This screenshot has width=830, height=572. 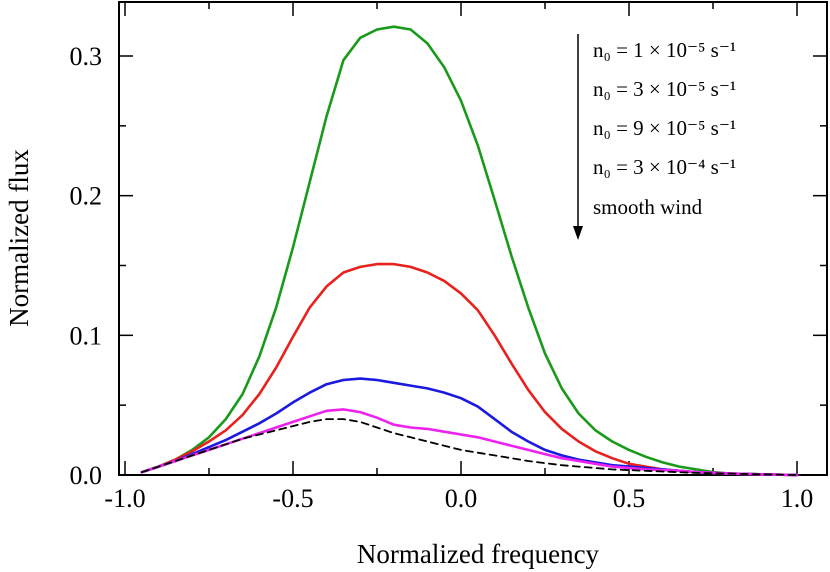 What do you see at coordinates (461, 498) in the screenshot?
I see `x-tick-label: 0.0` at bounding box center [461, 498].